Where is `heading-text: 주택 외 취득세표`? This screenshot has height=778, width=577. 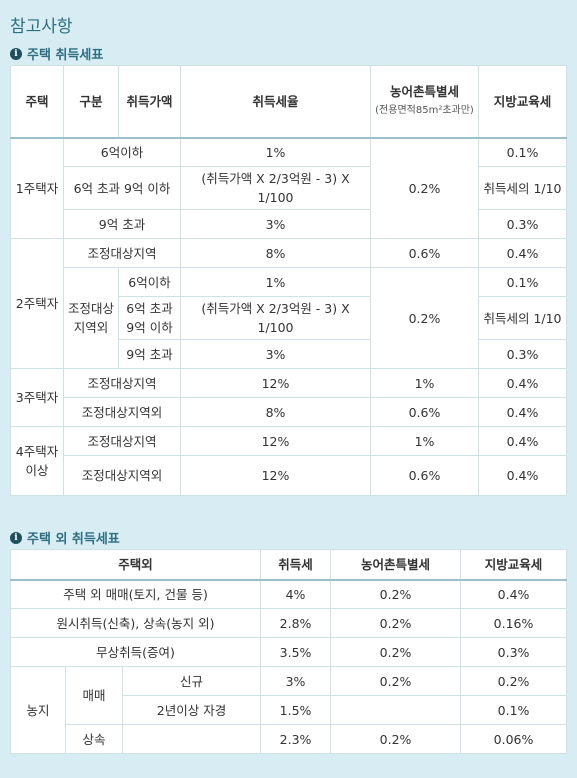
heading-text: 주택 외 취득세표 is located at coordinates (73, 539).